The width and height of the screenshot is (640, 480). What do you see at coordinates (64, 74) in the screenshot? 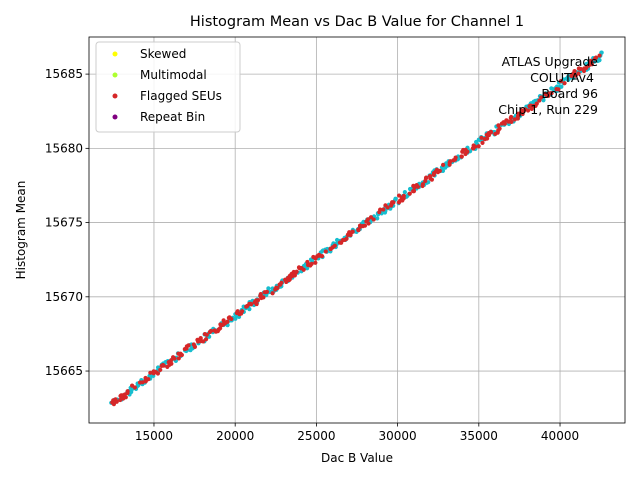
I see `y-tick-label: 15685` at bounding box center [64, 74].